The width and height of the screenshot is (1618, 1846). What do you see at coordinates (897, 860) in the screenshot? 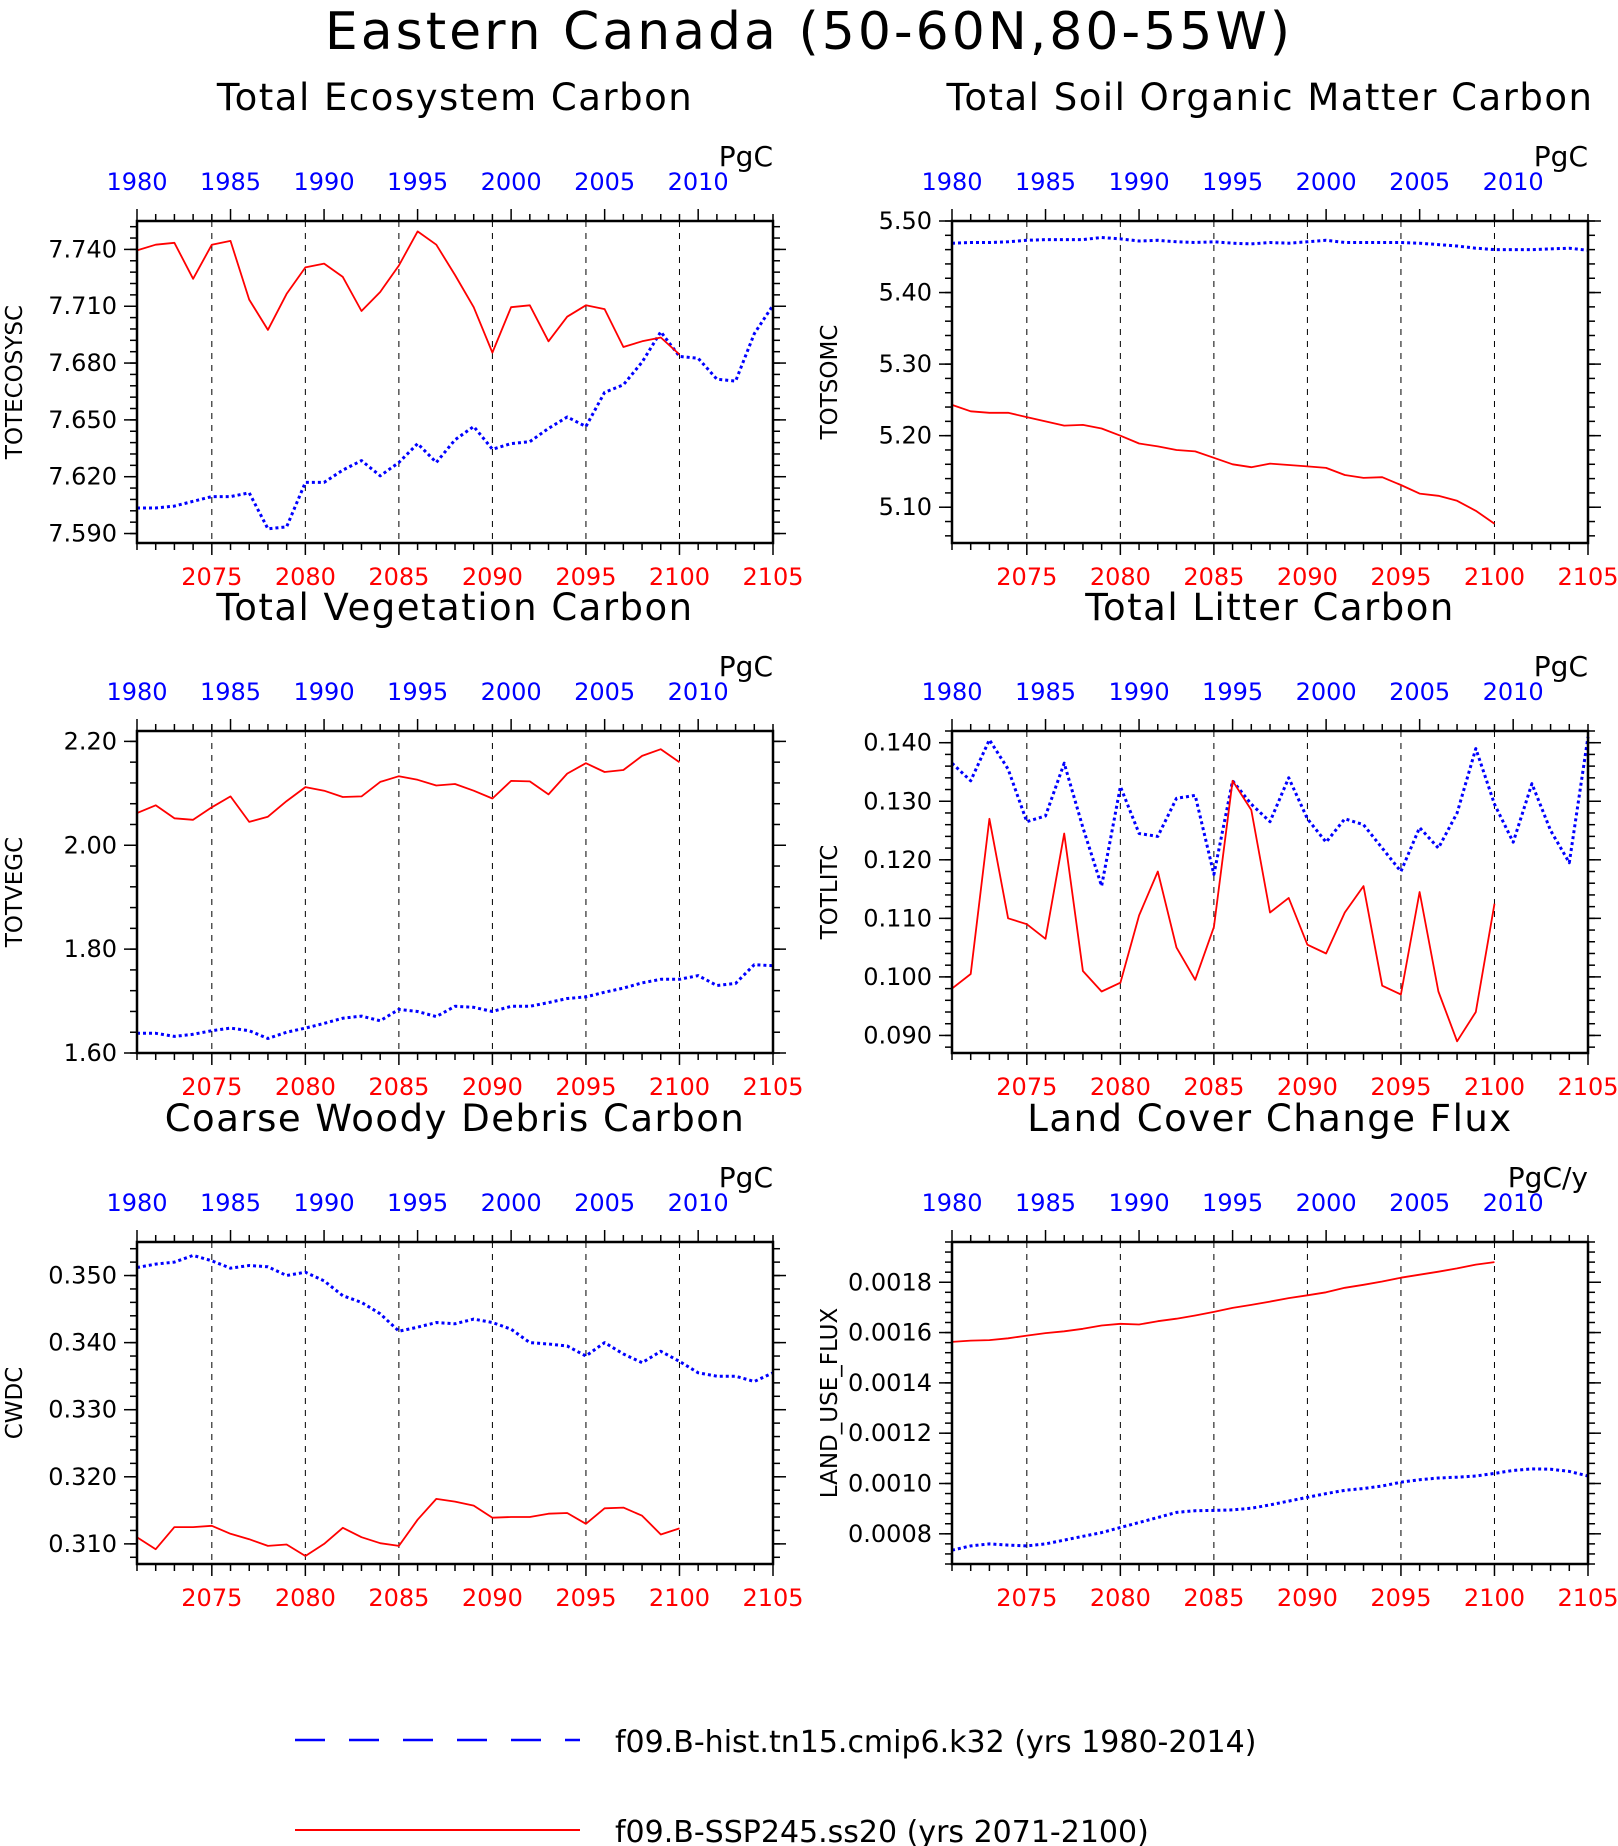
I see `y-tick-label: 0.120` at bounding box center [897, 860].